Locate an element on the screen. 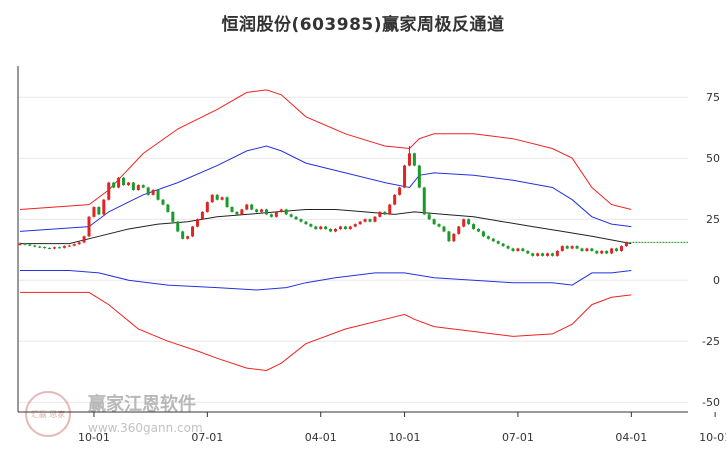  series-mid is located at coordinates (326, 227).